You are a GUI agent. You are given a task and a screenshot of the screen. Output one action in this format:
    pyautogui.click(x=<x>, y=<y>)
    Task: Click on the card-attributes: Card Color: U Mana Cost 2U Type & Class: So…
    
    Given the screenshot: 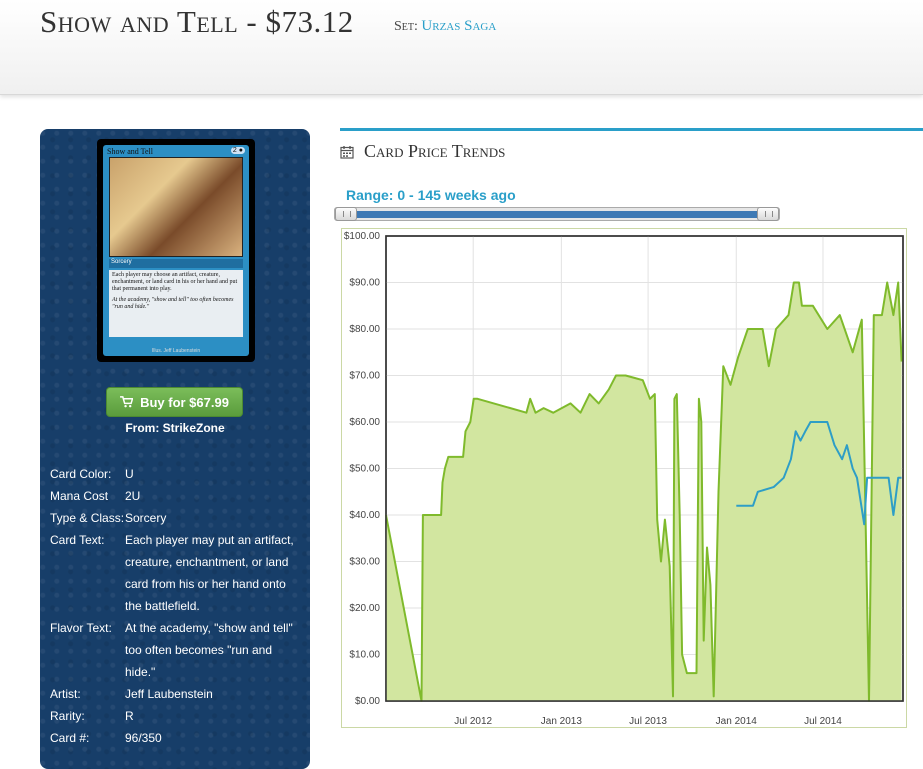 What is the action you would take?
    pyautogui.click(x=177, y=606)
    